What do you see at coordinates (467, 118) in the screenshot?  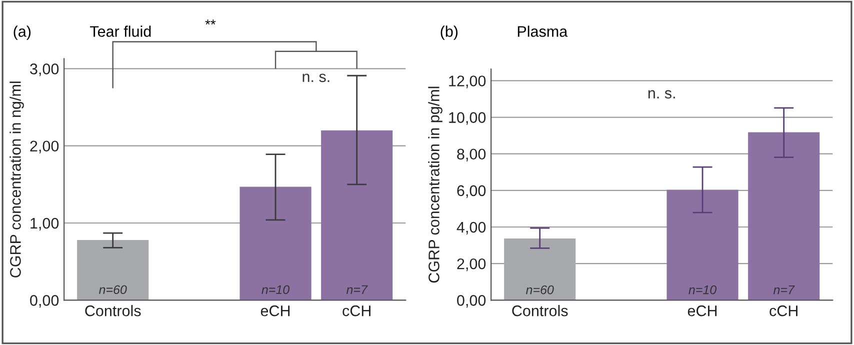 I see `y-tick-label: 10,00` at bounding box center [467, 118].